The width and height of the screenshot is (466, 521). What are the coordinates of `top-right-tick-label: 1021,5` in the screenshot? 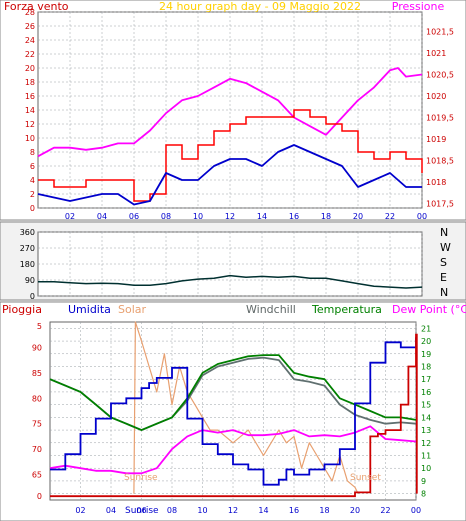 It's located at (440, 31).